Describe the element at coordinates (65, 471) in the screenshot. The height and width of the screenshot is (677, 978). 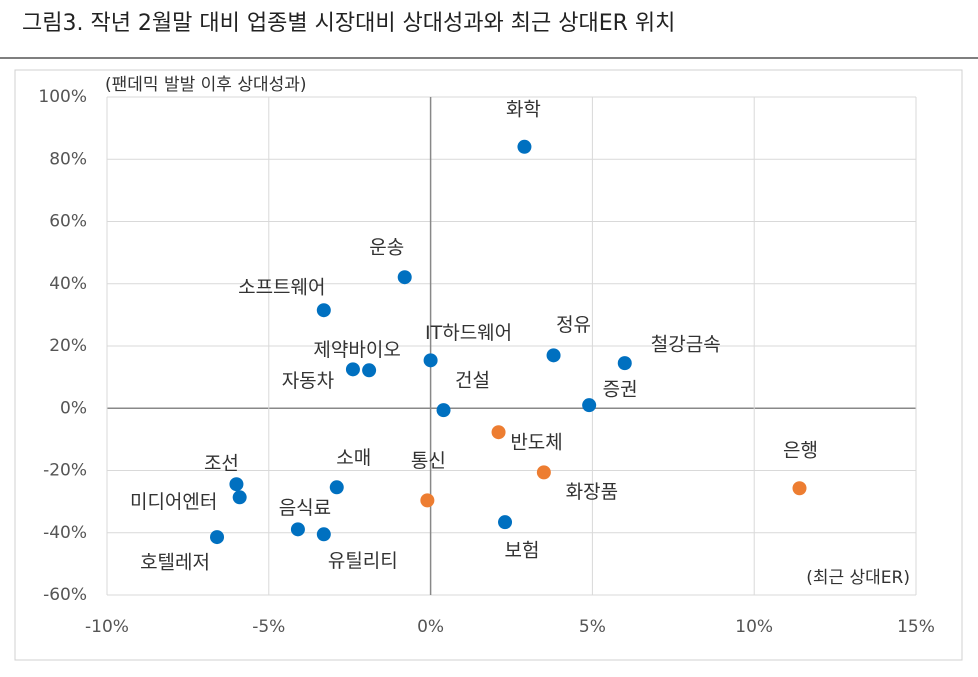
I see `y-tick-label: -20%` at that location.